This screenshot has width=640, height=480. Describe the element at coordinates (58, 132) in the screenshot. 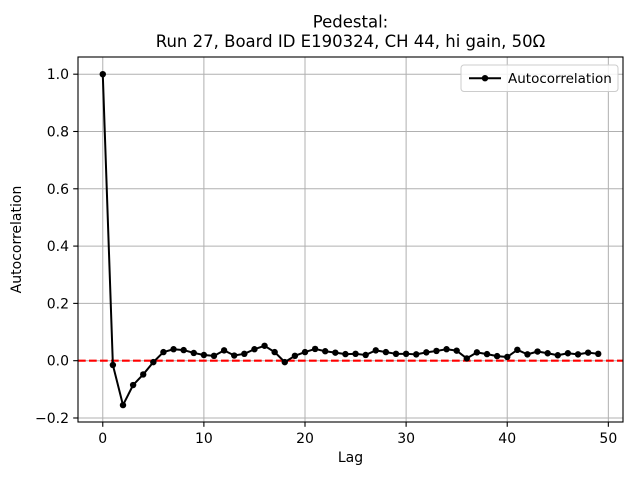

I see `y-axis-tick-label: 0.8` at that location.